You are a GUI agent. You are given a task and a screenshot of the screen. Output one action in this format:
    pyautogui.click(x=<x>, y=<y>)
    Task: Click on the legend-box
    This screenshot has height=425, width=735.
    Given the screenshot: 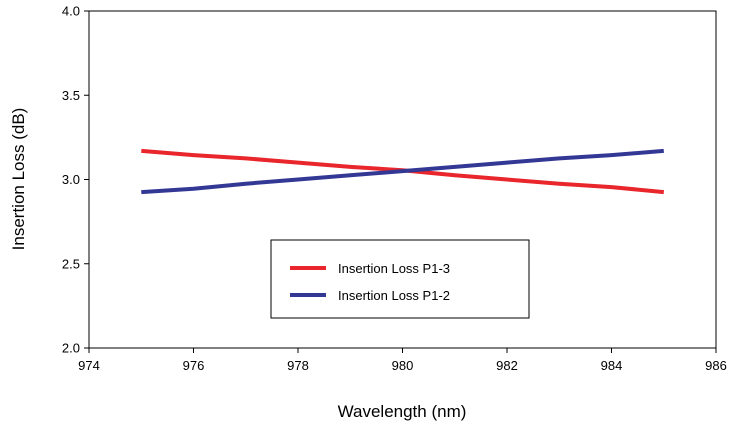 What is the action you would take?
    pyautogui.click(x=400, y=279)
    